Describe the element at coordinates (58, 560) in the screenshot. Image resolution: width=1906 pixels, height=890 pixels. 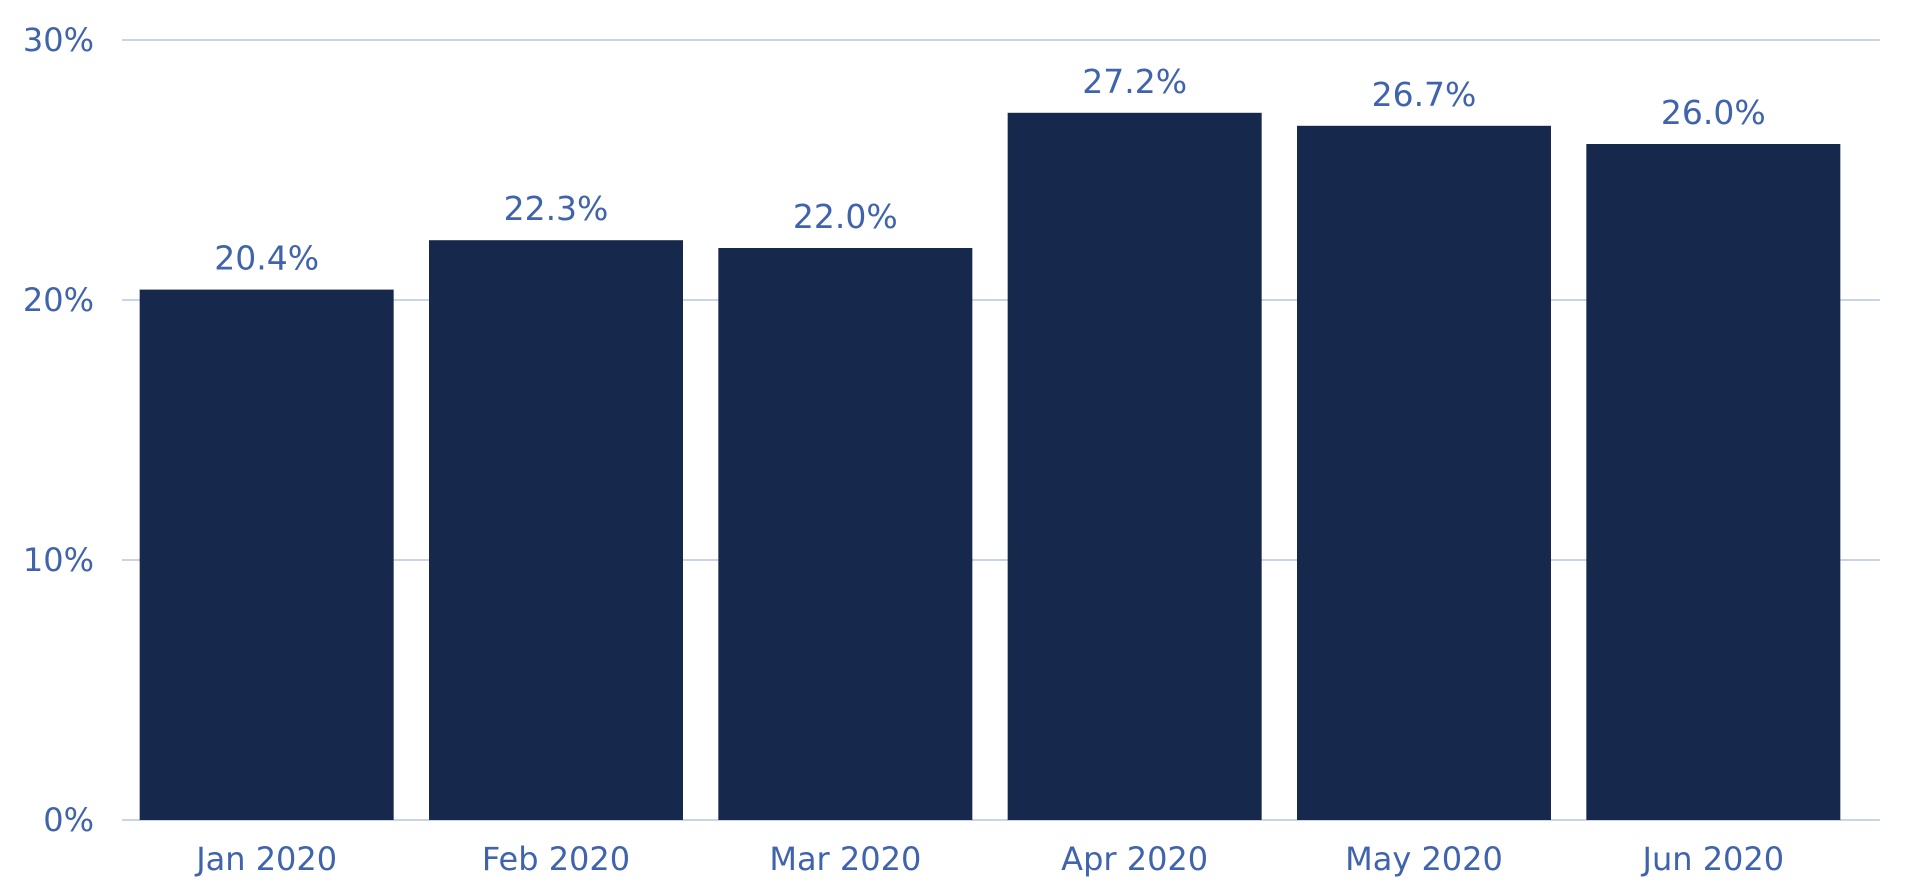
I see `y-tick-label: 10%` at that location.